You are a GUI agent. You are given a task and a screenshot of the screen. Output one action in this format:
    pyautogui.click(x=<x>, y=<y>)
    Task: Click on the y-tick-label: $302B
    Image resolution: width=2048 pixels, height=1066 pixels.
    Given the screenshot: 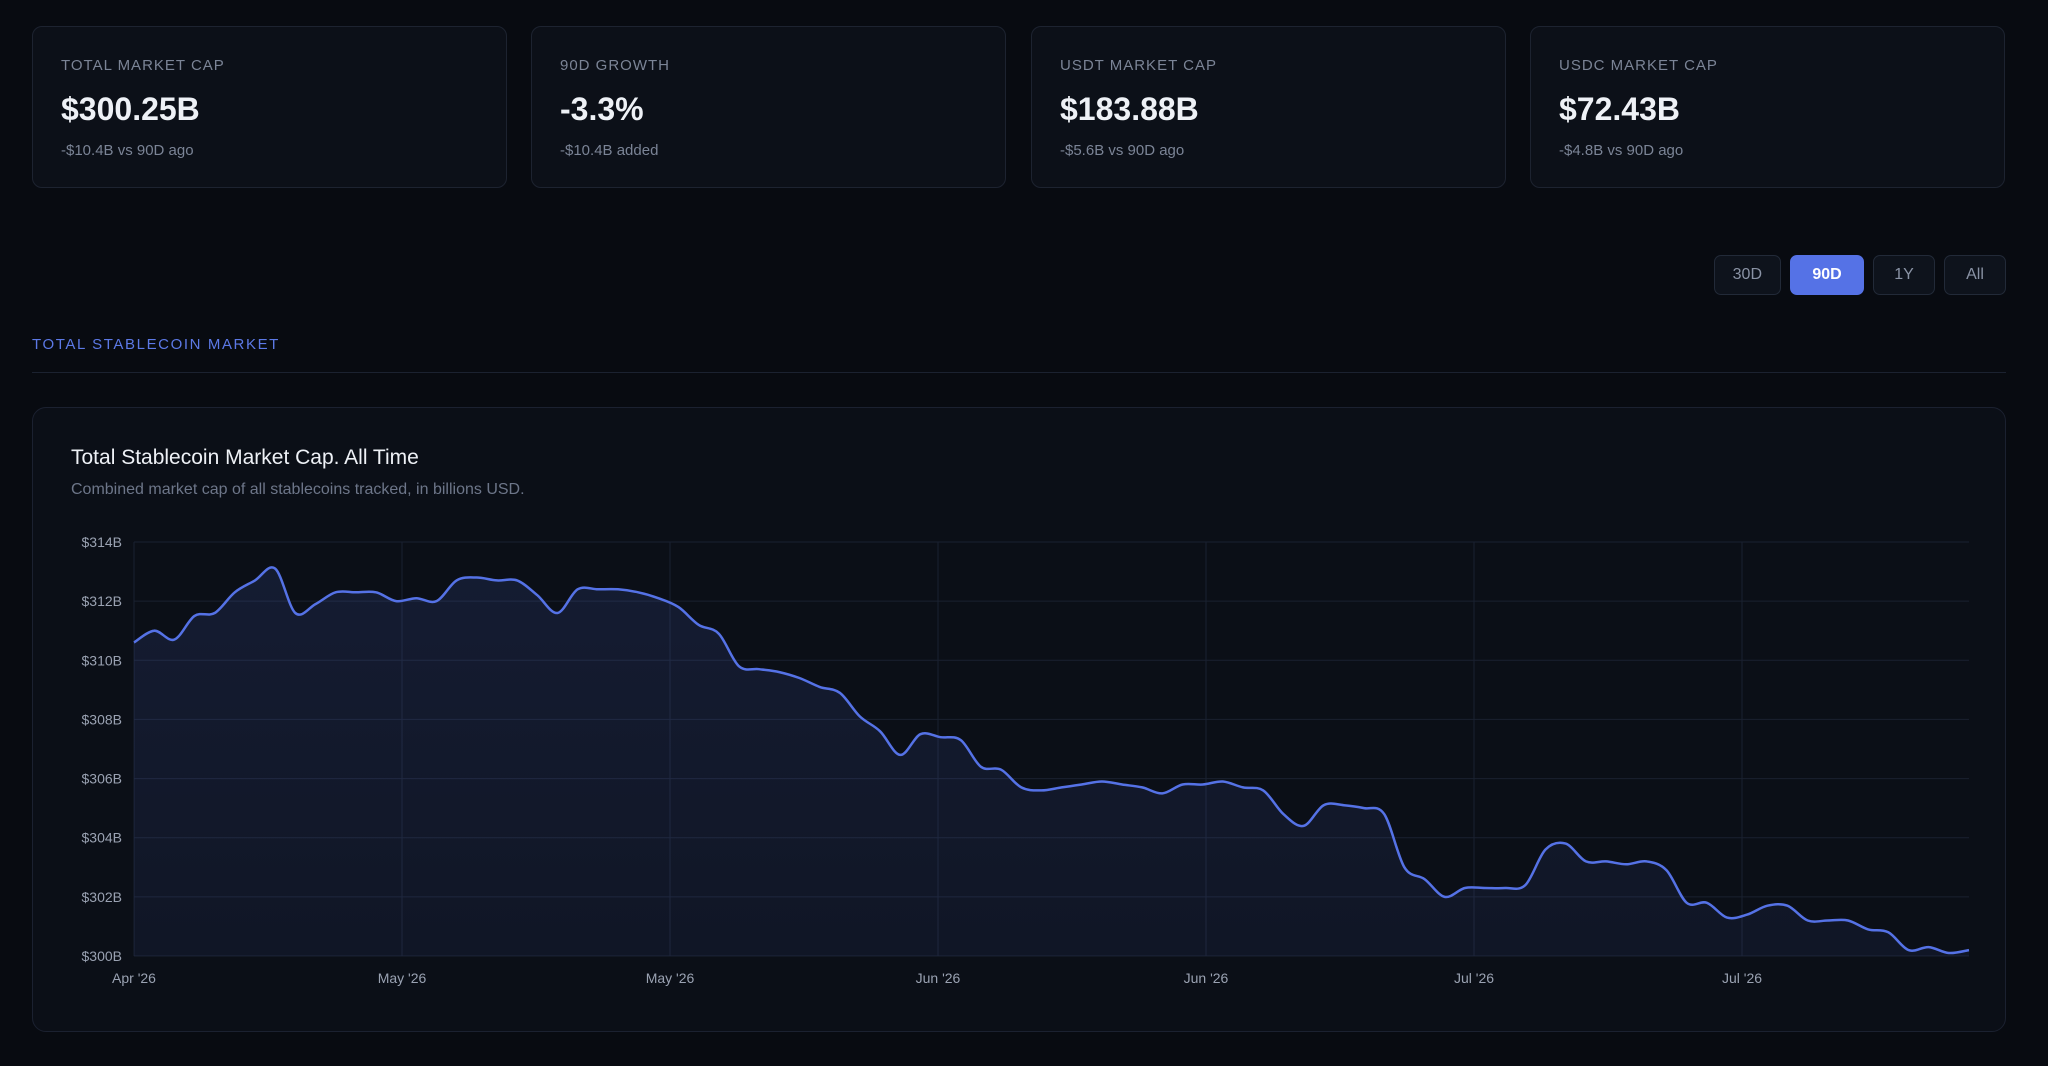 What is the action you would take?
    pyautogui.click(x=102, y=897)
    